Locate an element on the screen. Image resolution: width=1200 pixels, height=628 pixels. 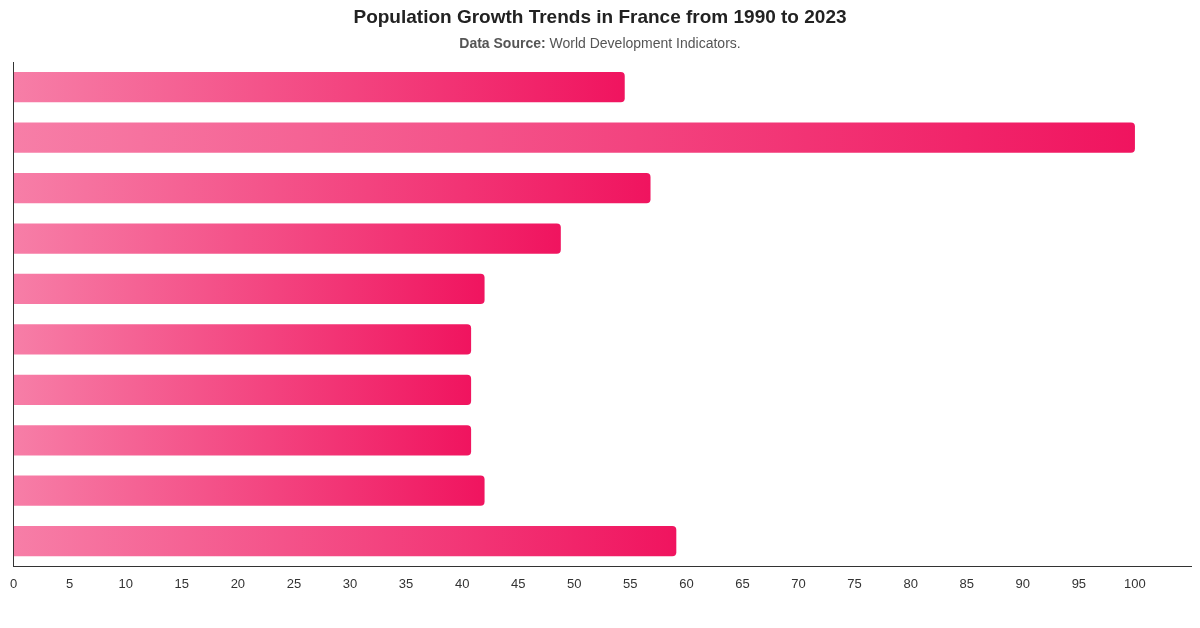
x-tick-label: 100 is located at coordinates (1135, 583).